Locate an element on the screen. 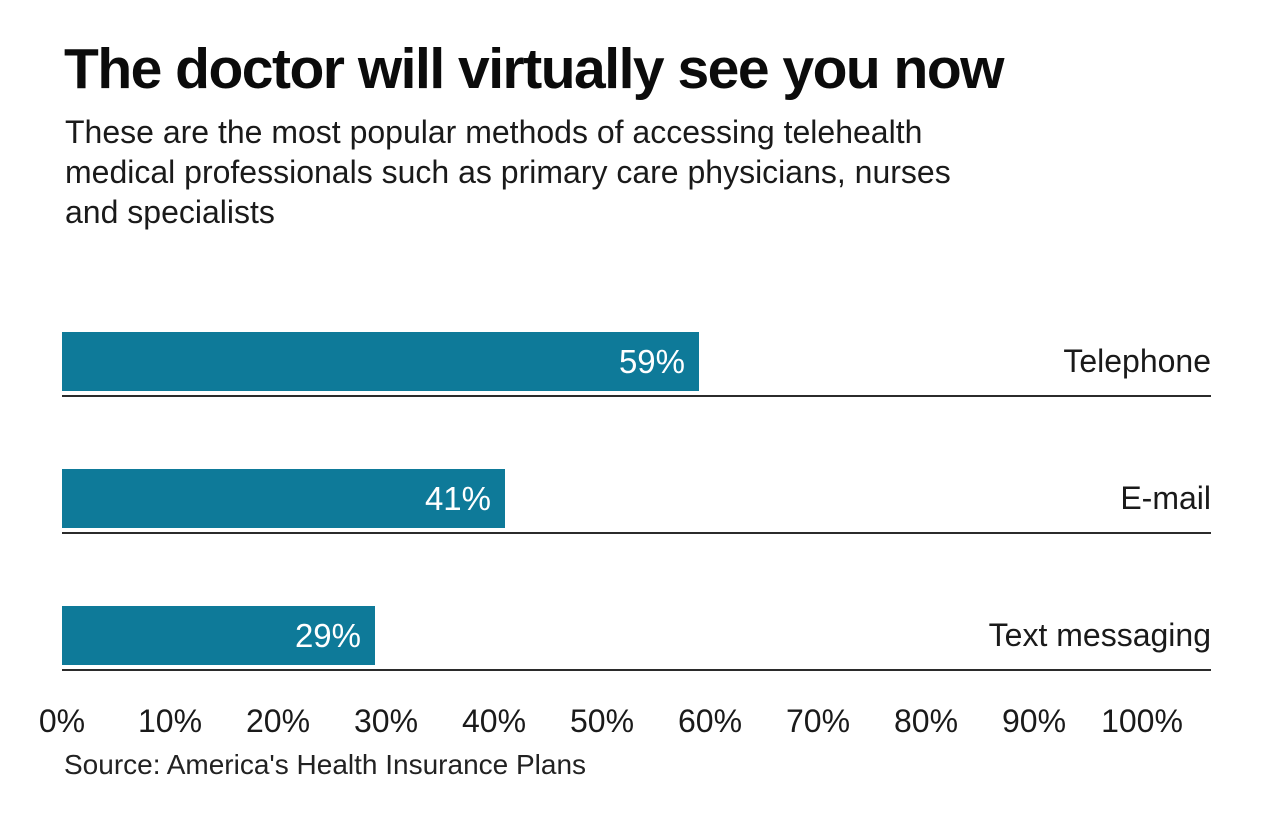 The image size is (1280, 834). x-axis-tick-label: 60% is located at coordinates (710, 721).